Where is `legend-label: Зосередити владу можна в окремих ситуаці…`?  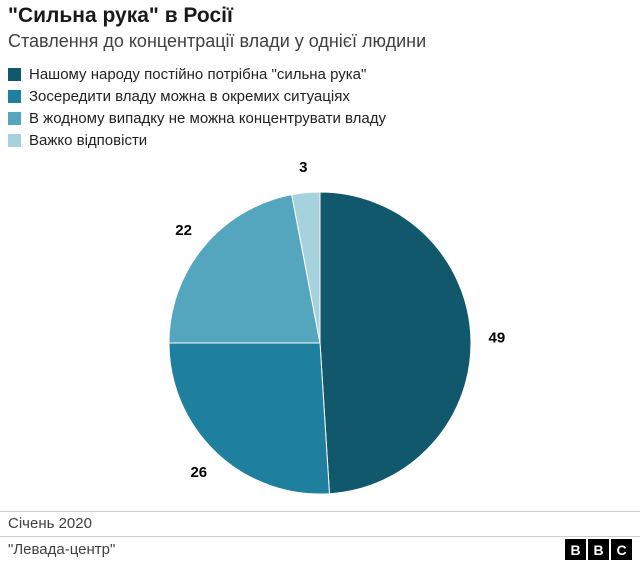
legend-label: Зосередити владу можна в окремих ситуаці… is located at coordinates (189, 96).